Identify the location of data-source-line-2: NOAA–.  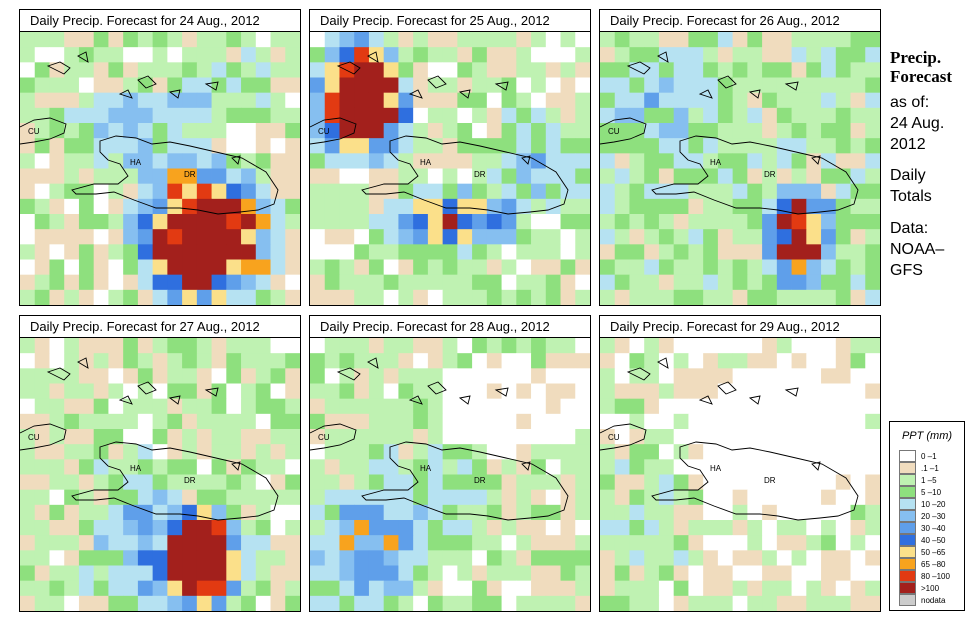
(917, 249).